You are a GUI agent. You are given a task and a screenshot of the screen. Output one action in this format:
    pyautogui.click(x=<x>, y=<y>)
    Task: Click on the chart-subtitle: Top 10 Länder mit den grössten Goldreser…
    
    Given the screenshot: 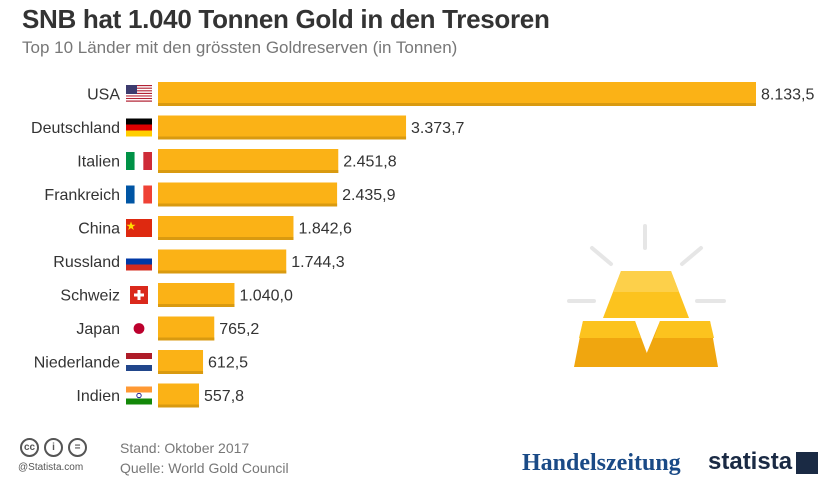 What is the action you would take?
    pyautogui.click(x=240, y=47)
    